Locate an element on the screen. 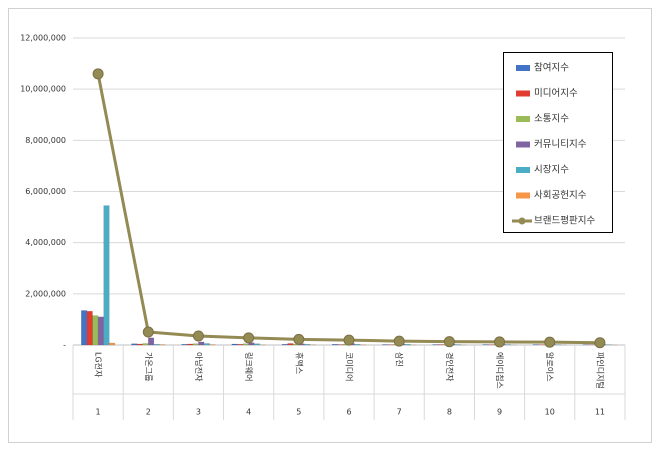 The width and height of the screenshot is (660, 456). y-tick-label: 8,000,000 is located at coordinates (45, 140).